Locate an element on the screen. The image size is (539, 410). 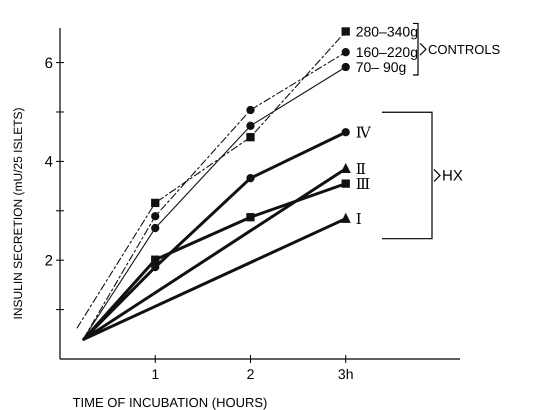
series-label: Ⅲ is located at coordinates (363, 184).